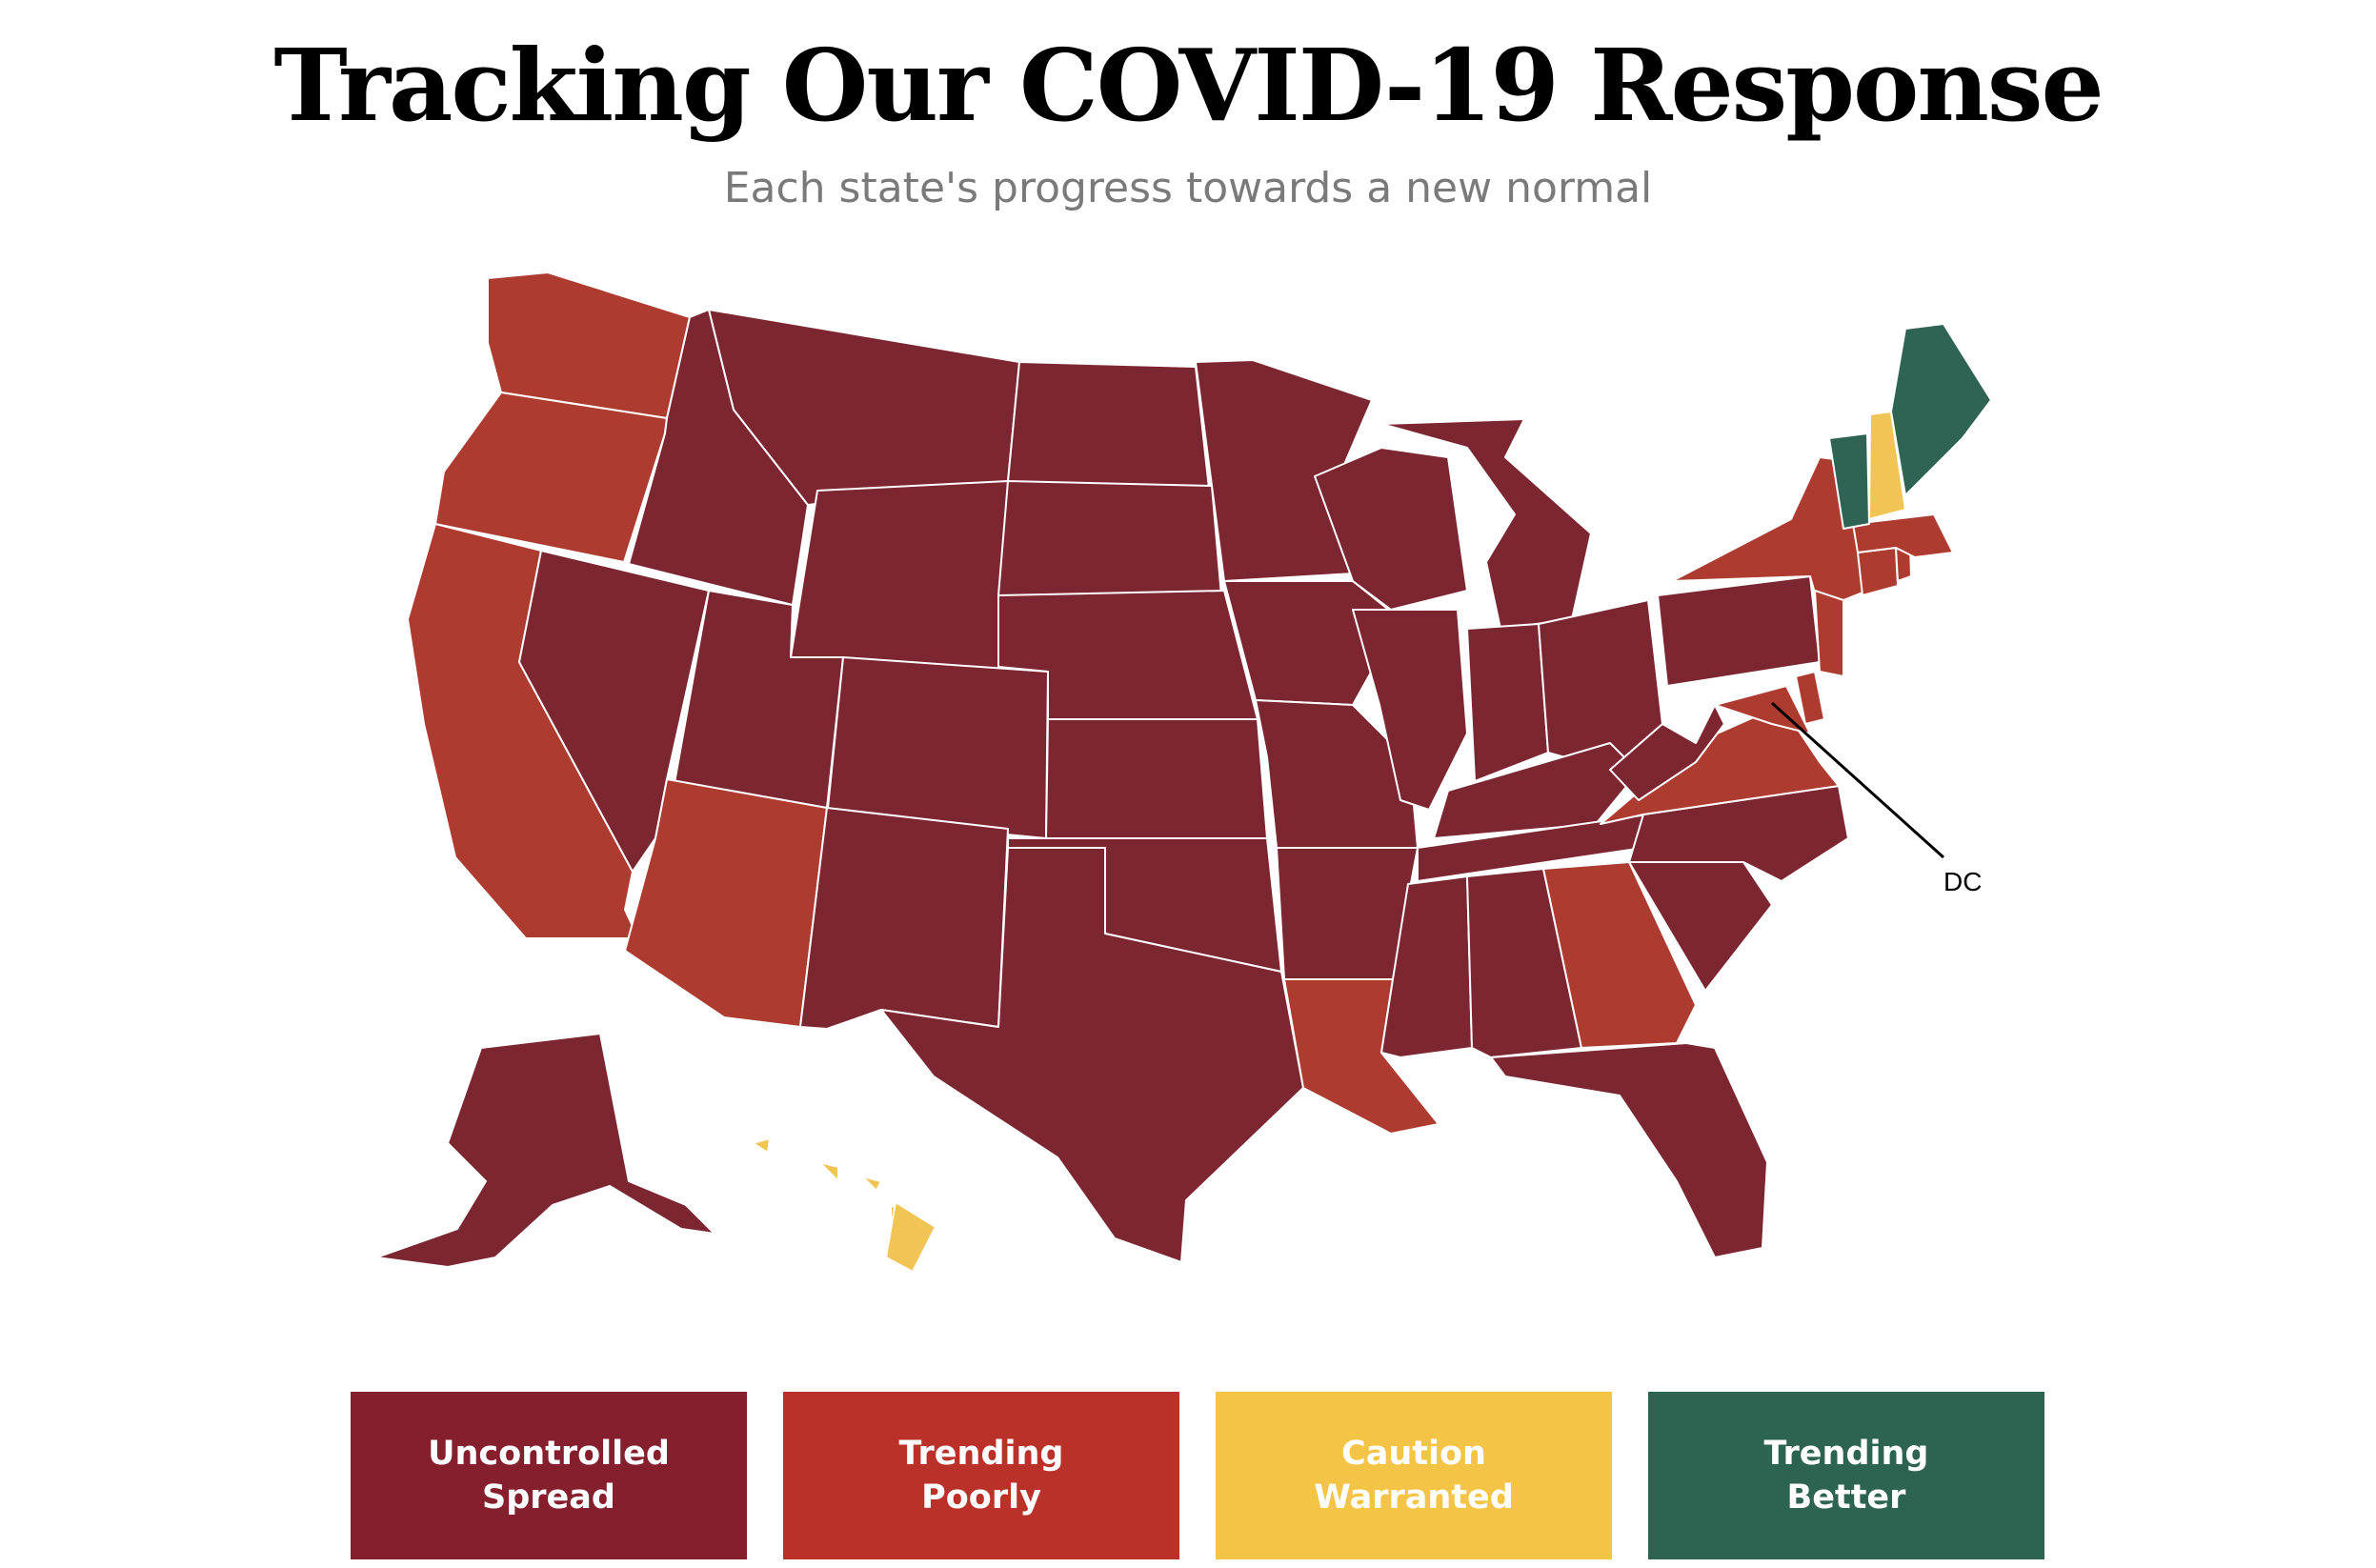 Image resolution: width=2376 pixels, height=1568 pixels. I want to click on state-ky, so click(1537, 790).